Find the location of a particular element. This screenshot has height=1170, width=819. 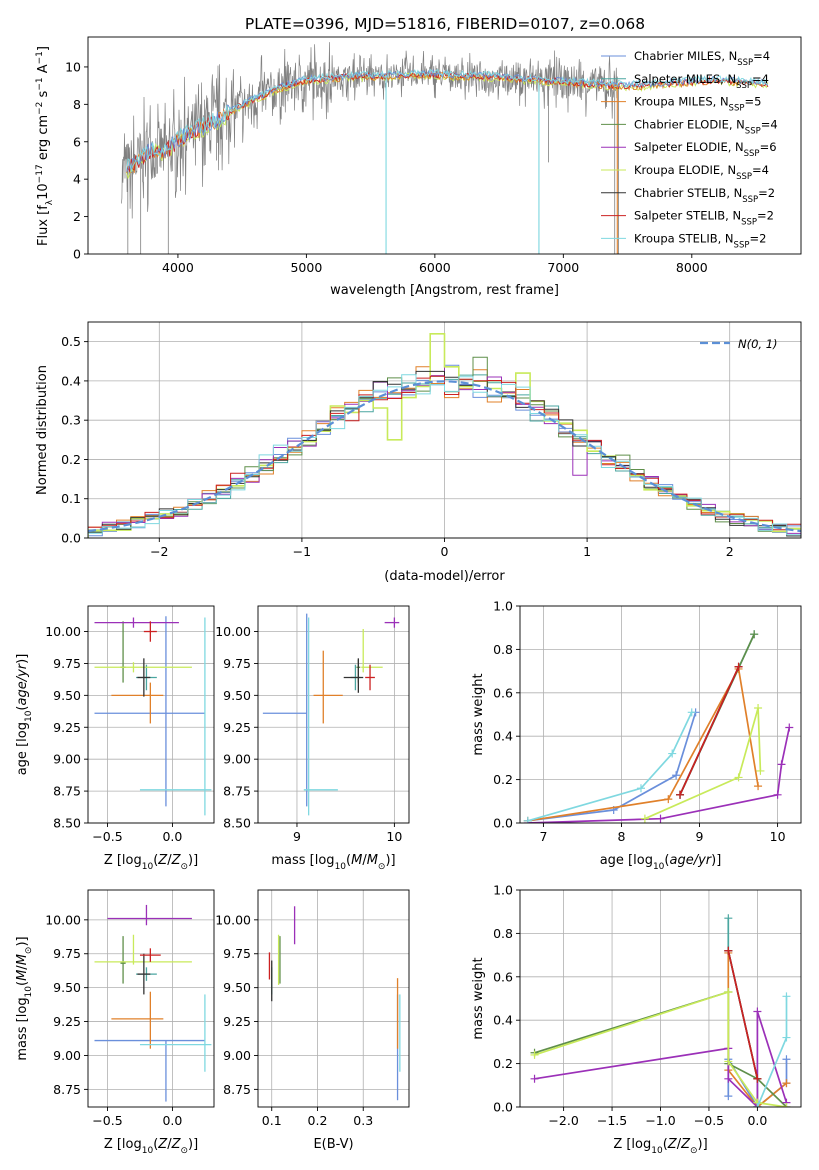

plot-area-mass_weight_vs_age is located at coordinates (658, 726).